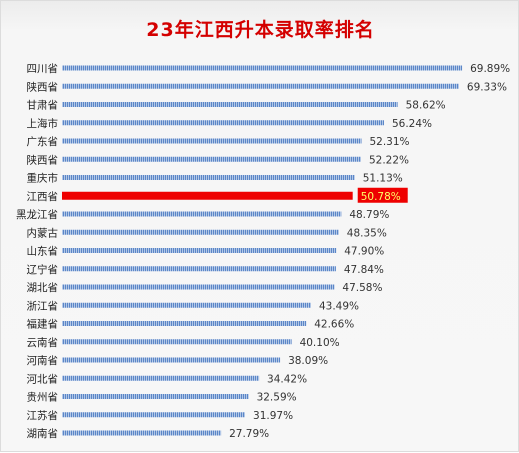 This screenshot has width=519, height=453. What do you see at coordinates (487, 87) in the screenshot?
I see `value-label: 69.33%` at bounding box center [487, 87].